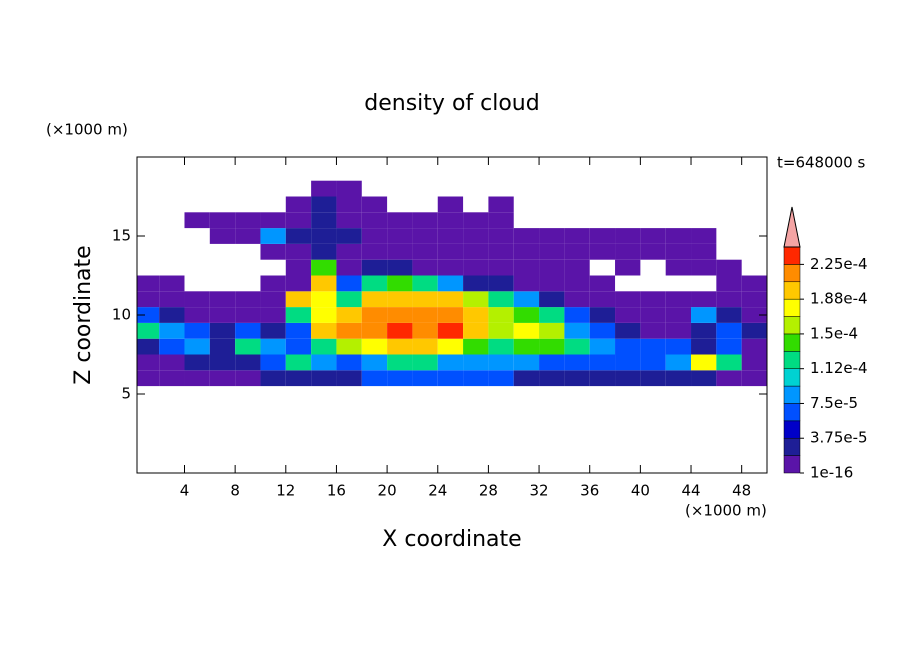 Image resolution: width=904 pixels, height=654 pixels. I want to click on y-tick-label: 10, so click(121, 315).